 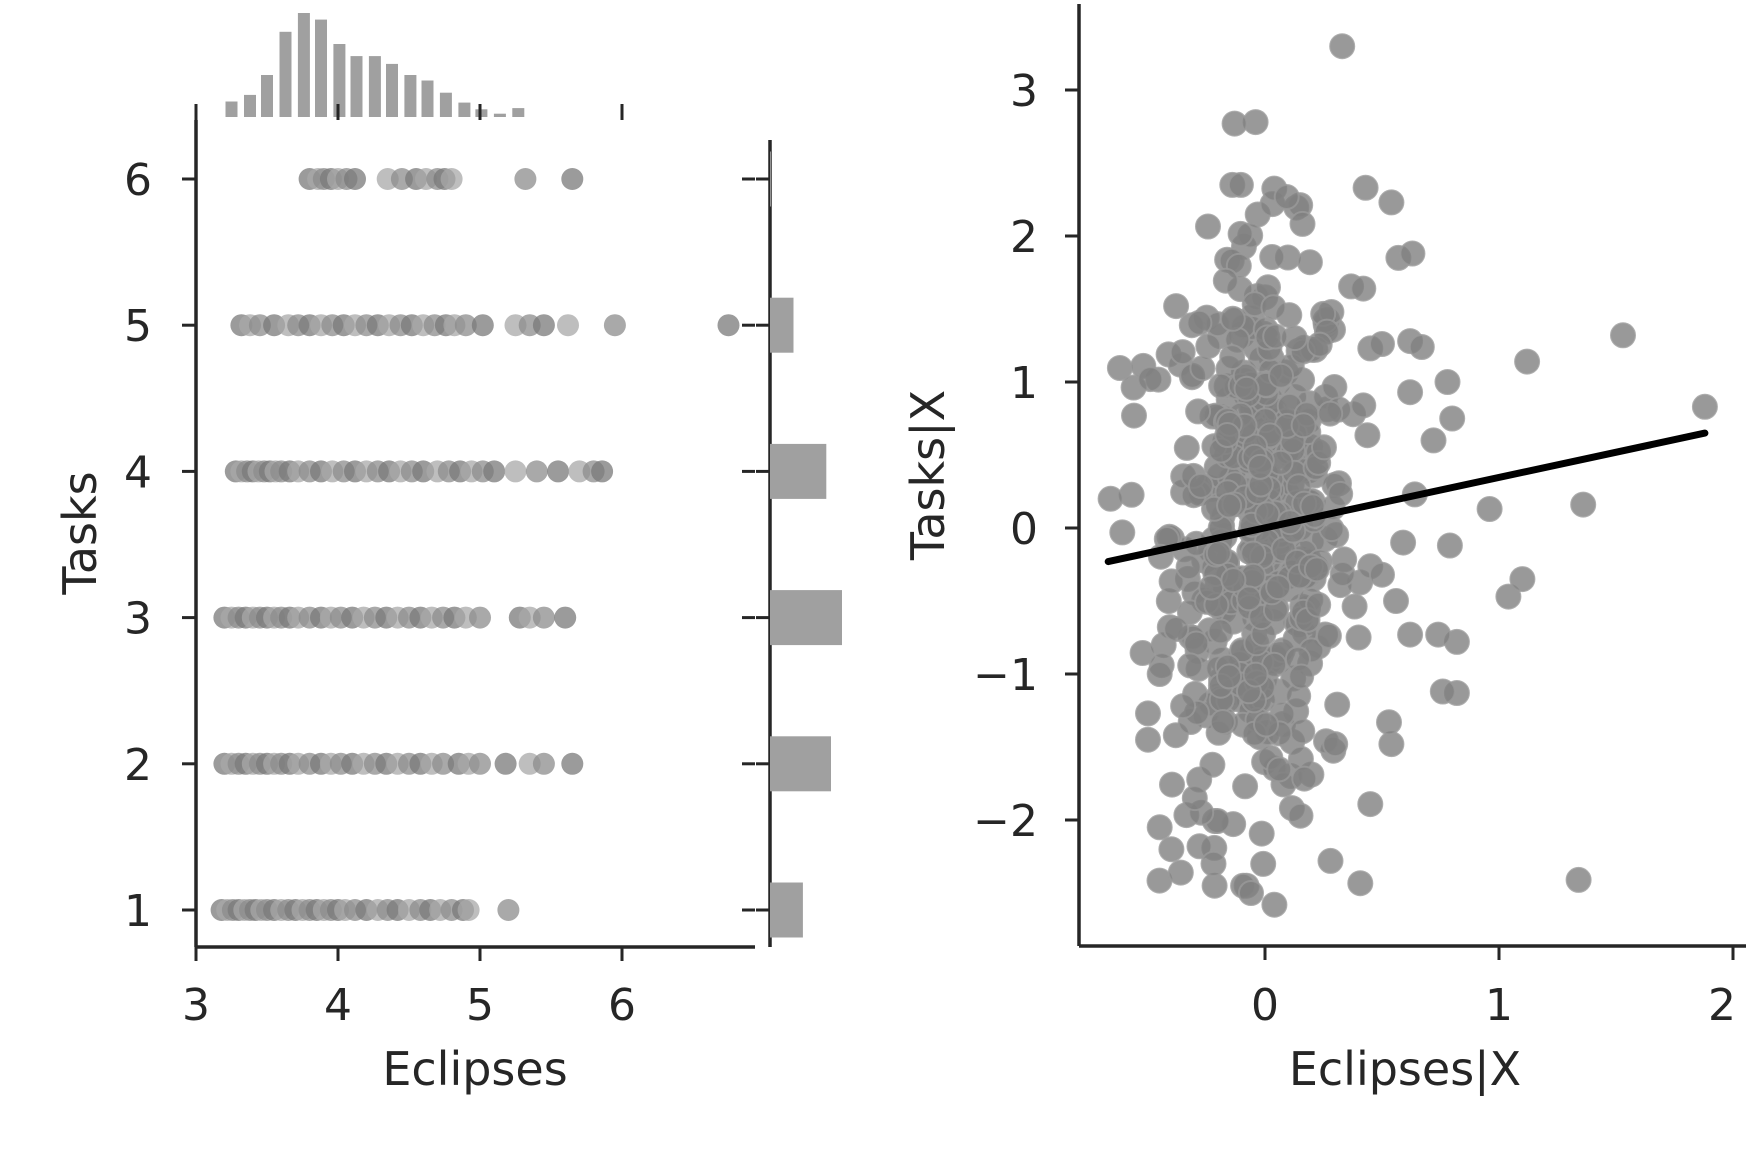 I want to click on x-tick-label: 4, so click(x=338, y=1005).